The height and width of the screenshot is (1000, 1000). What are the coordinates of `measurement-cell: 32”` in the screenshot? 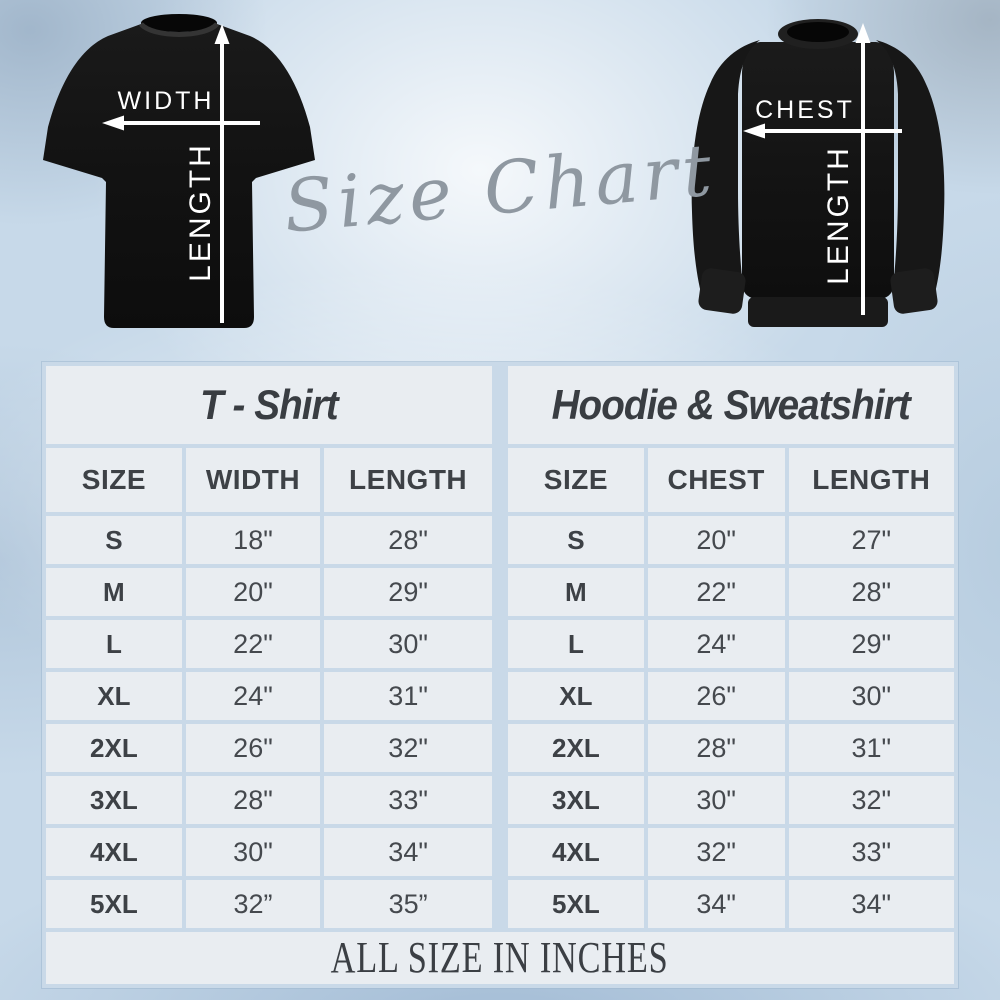 It's located at (253, 904).